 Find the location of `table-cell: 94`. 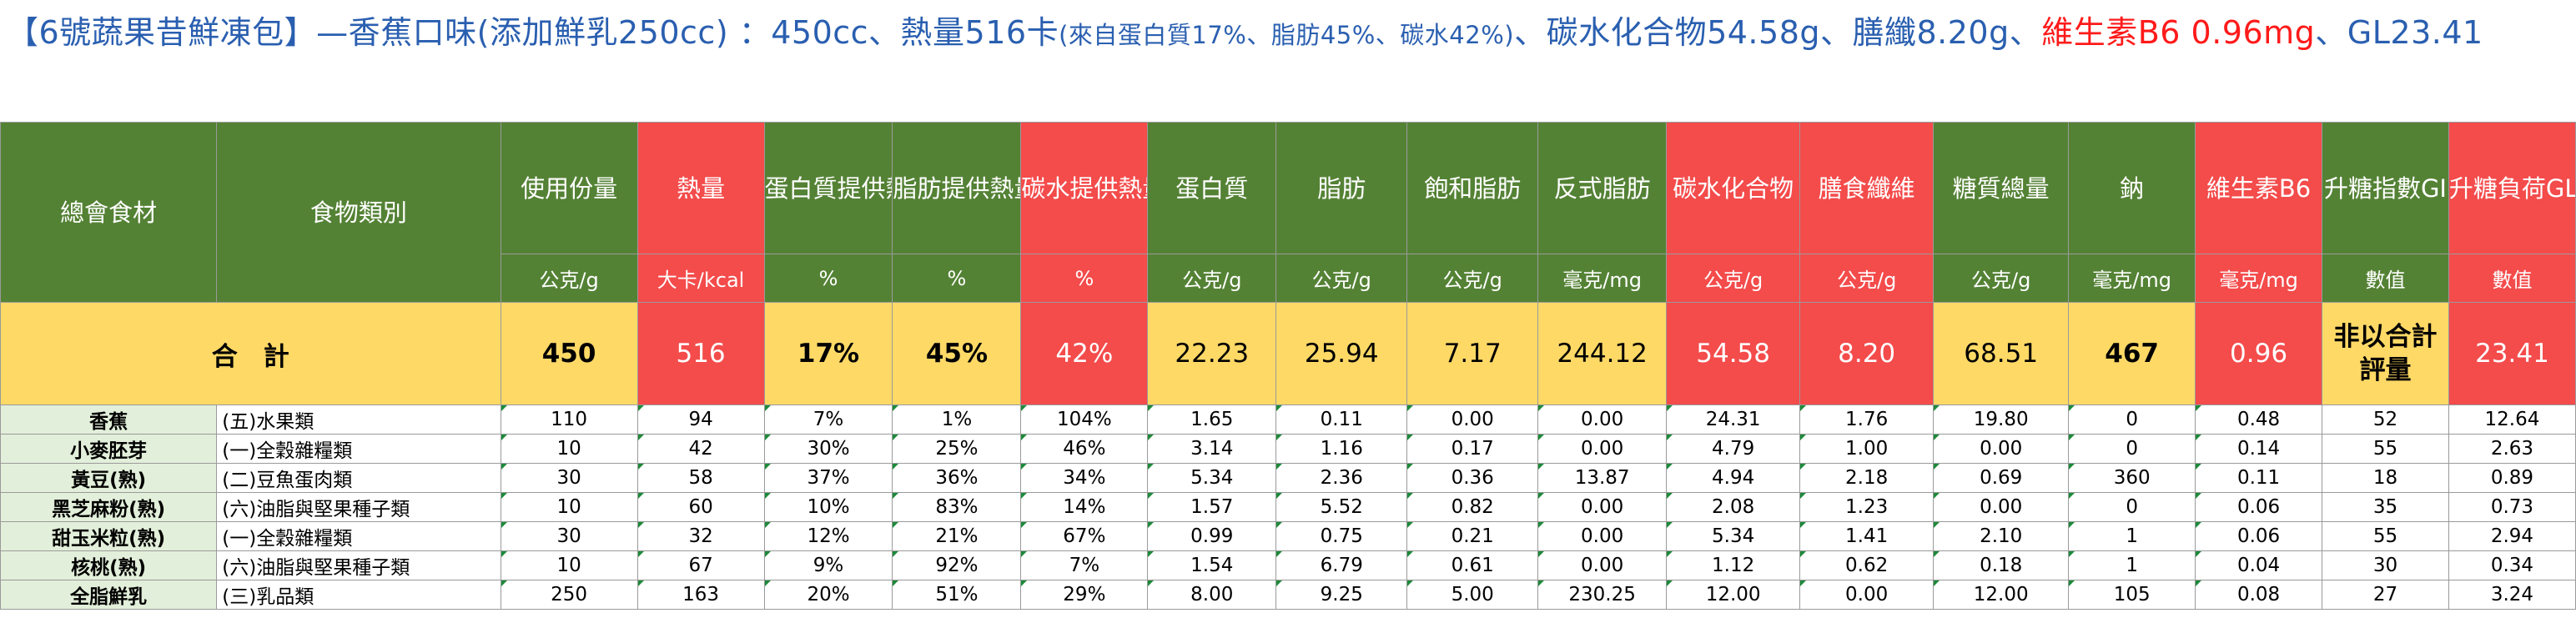

table-cell: 94 is located at coordinates (700, 419).